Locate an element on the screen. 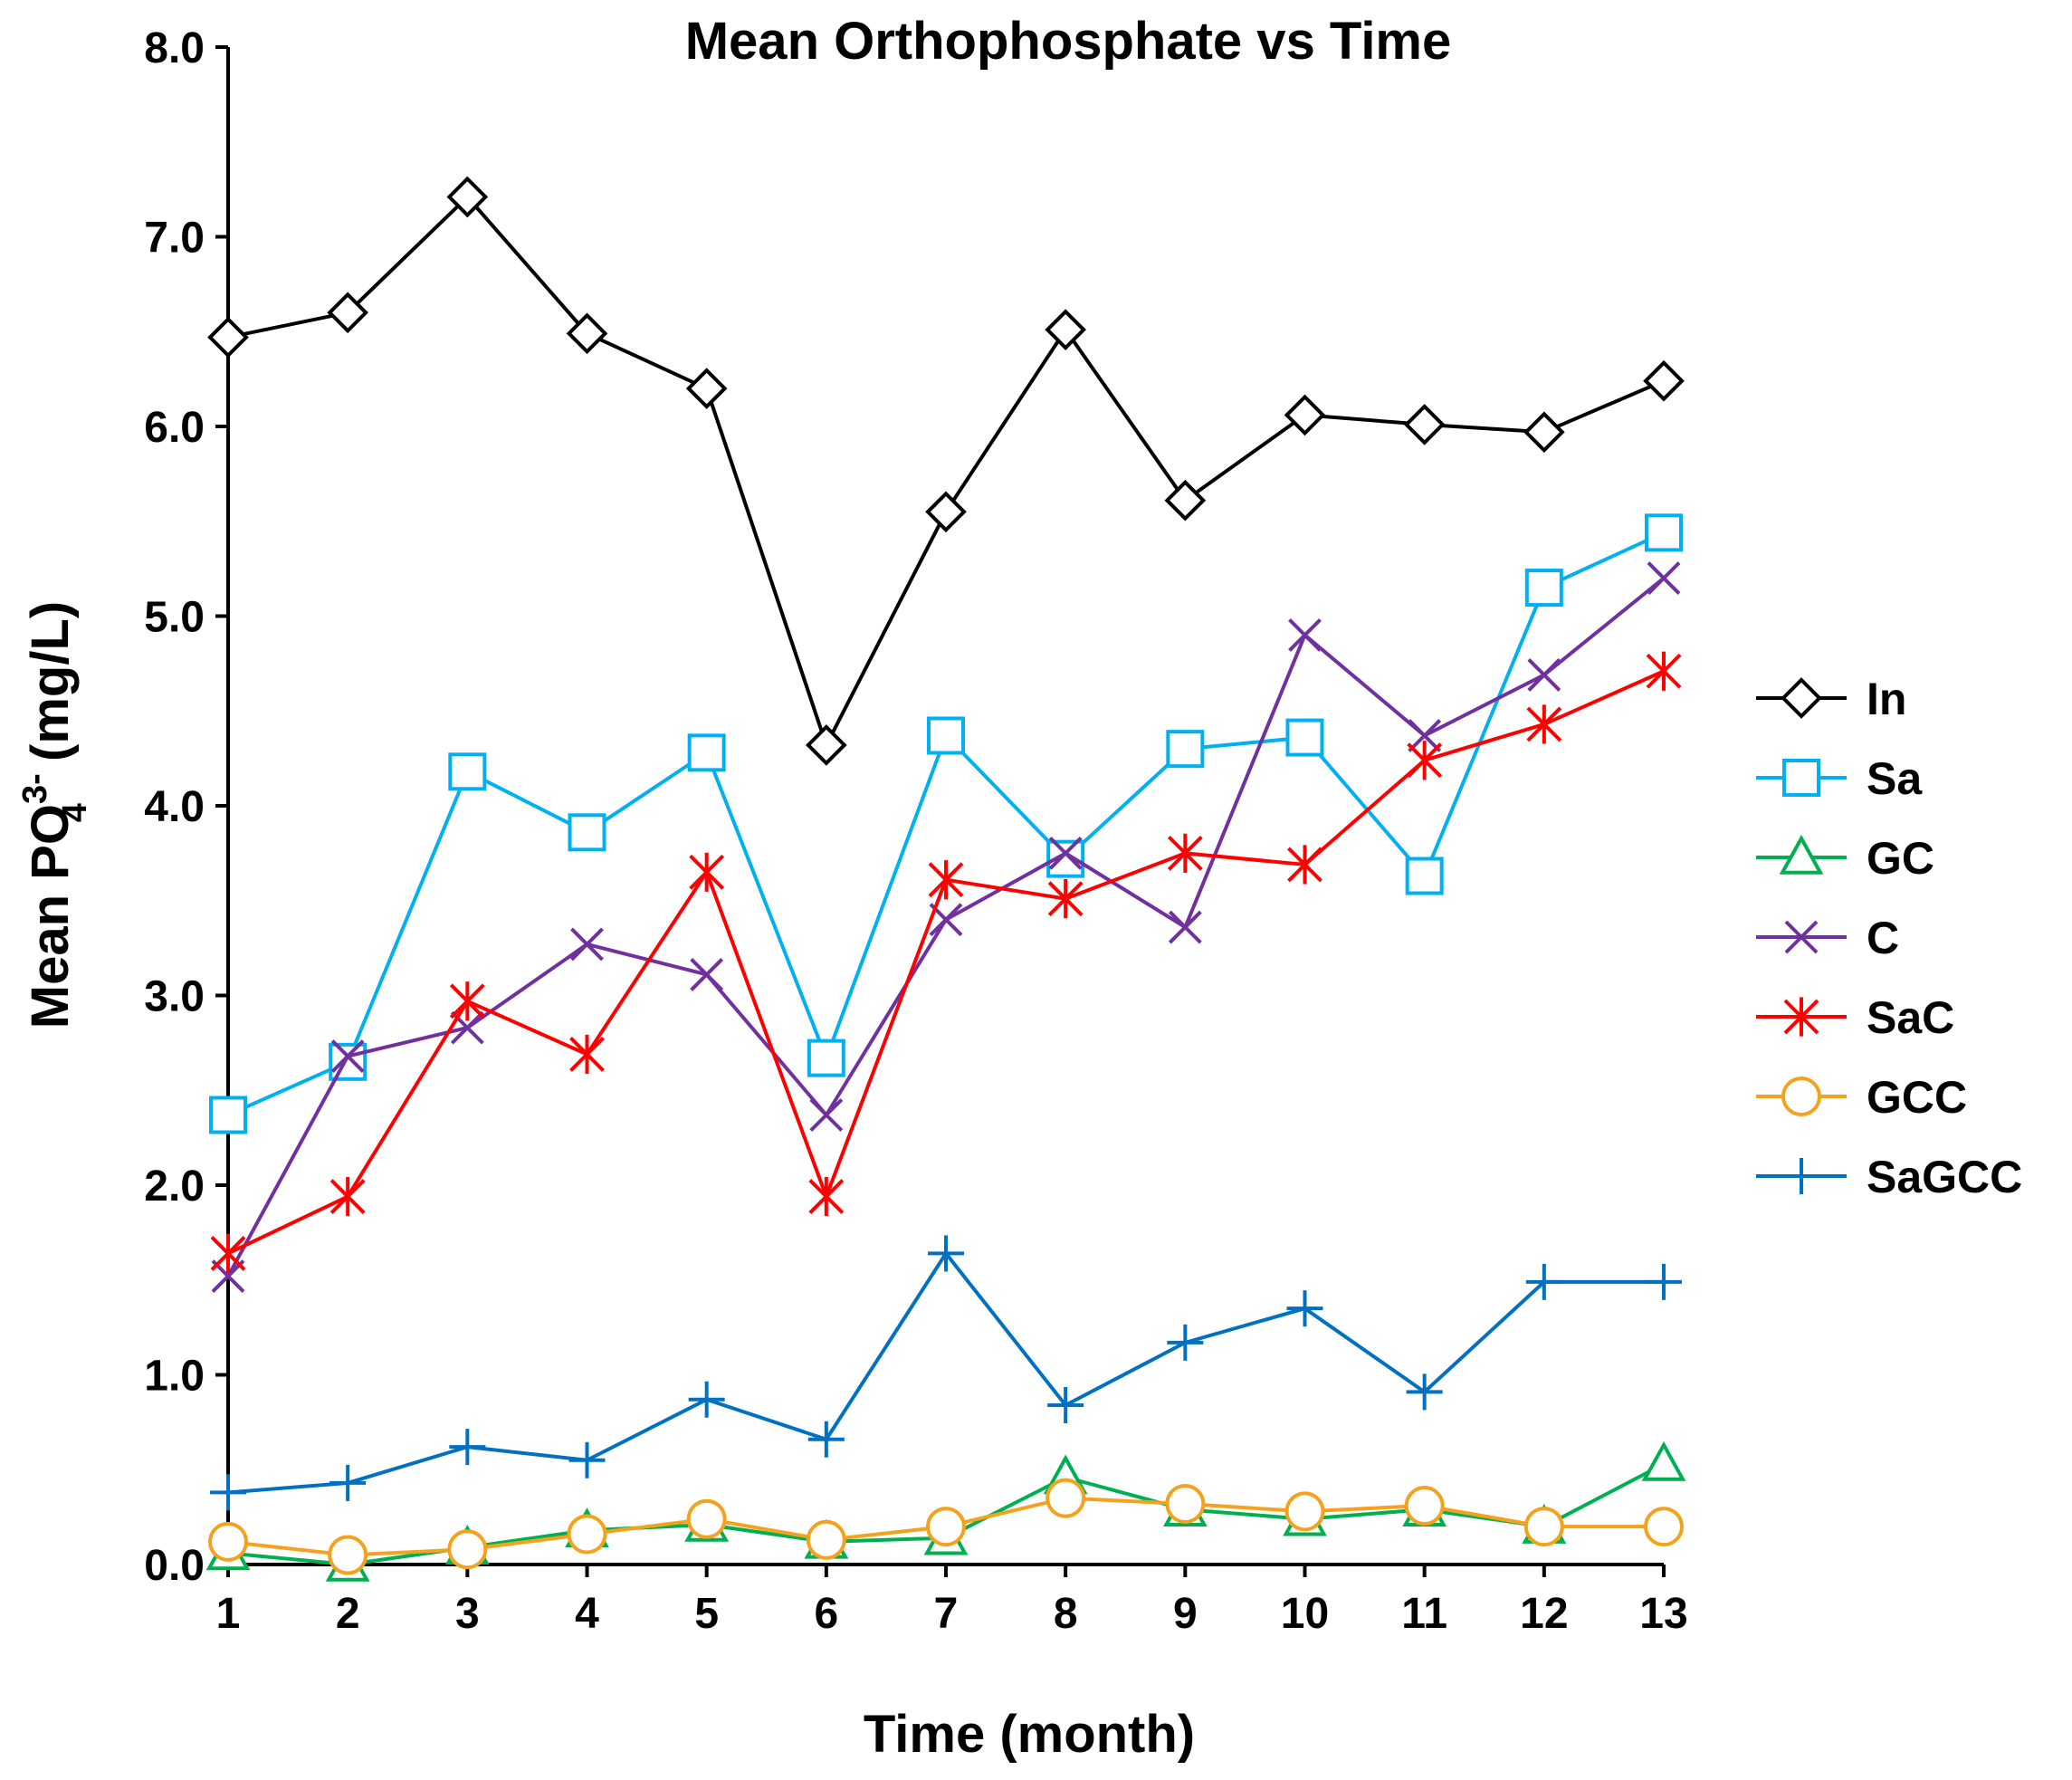 Image resolution: width=2072 pixels, height=1780 pixels. x-tick-label: 13 is located at coordinates (1663, 1614).